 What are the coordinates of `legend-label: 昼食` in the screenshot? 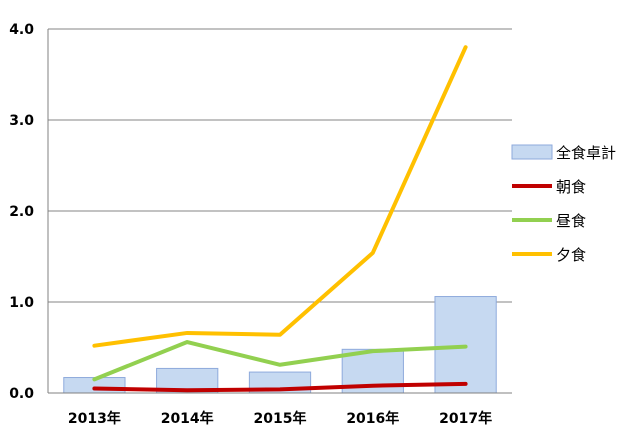 It's located at (571, 221).